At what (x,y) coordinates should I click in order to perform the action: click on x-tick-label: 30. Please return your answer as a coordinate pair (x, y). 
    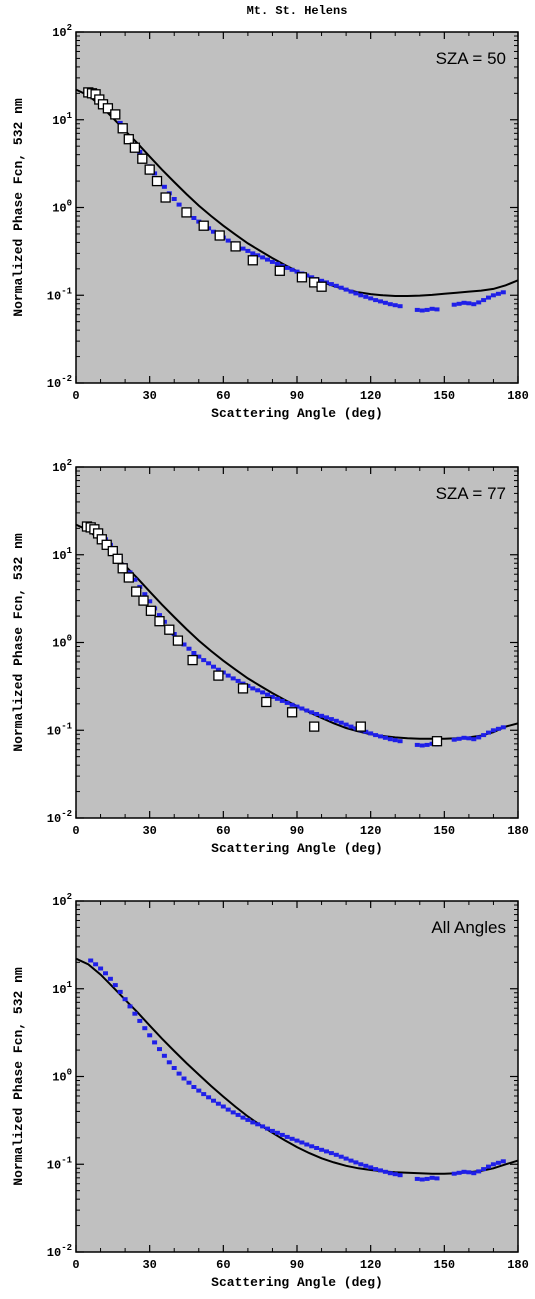
    Looking at the image, I should click on (149, 1265).